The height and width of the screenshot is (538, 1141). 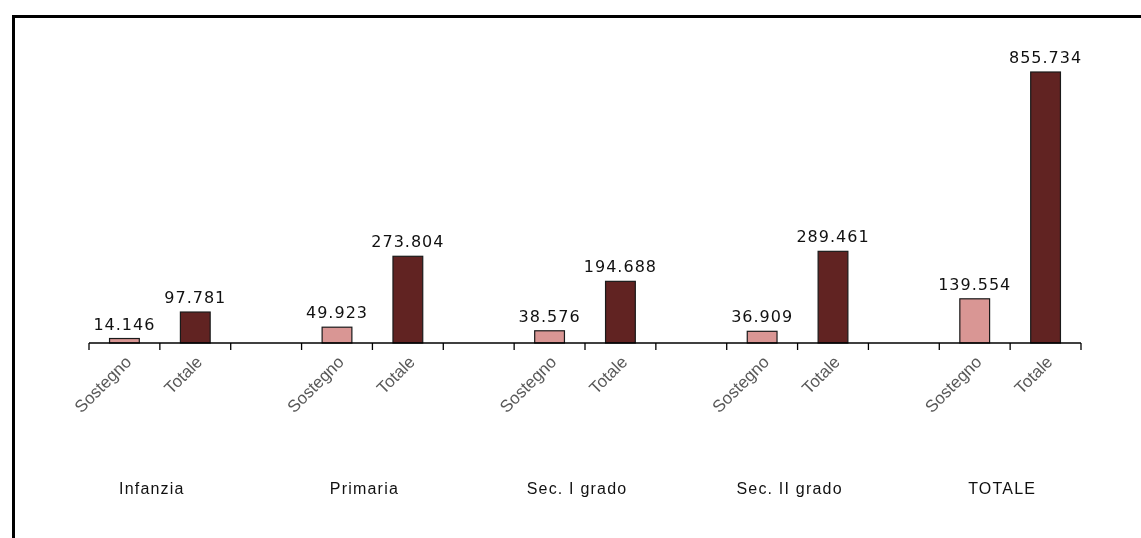 I want to click on data-label: 97.781, so click(x=195, y=298).